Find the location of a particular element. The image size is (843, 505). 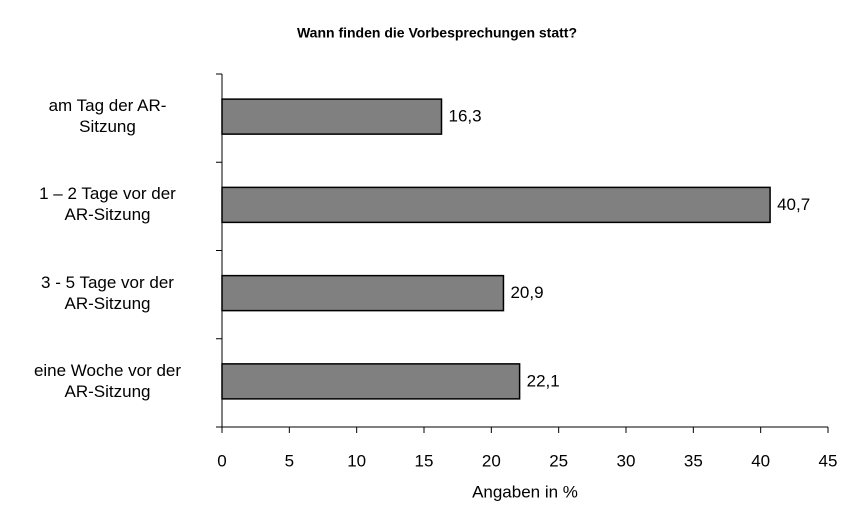

x-tick-label: 40 is located at coordinates (760, 460).